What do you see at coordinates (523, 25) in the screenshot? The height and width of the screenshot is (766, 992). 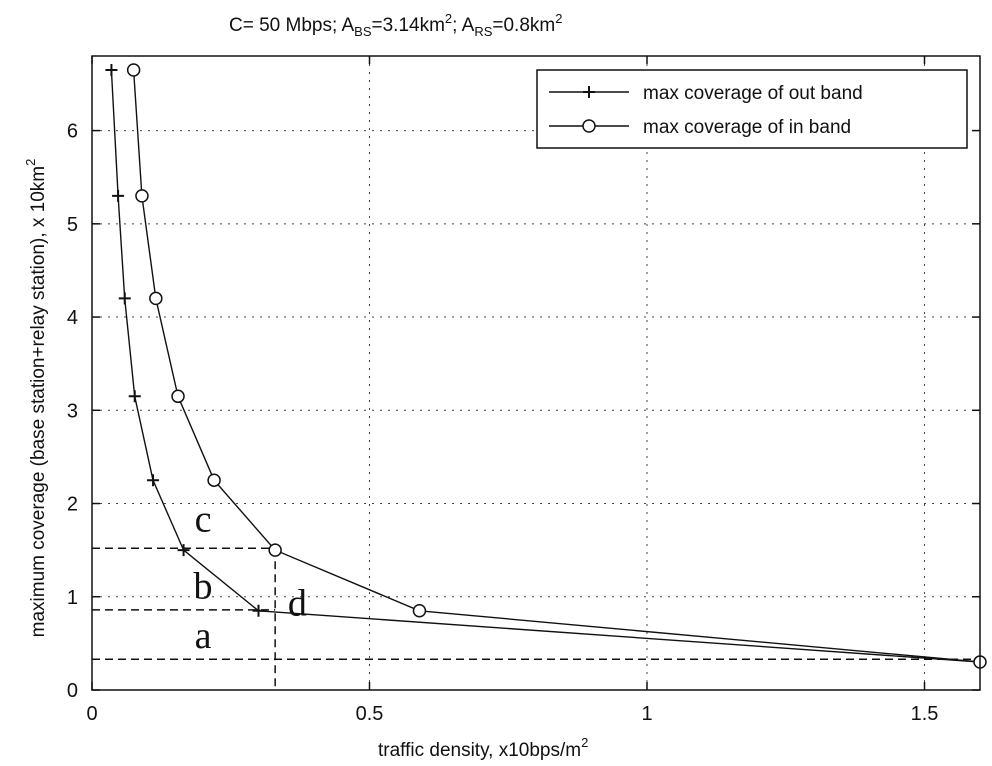 I see `title-rs-val: =0.8km` at bounding box center [523, 25].